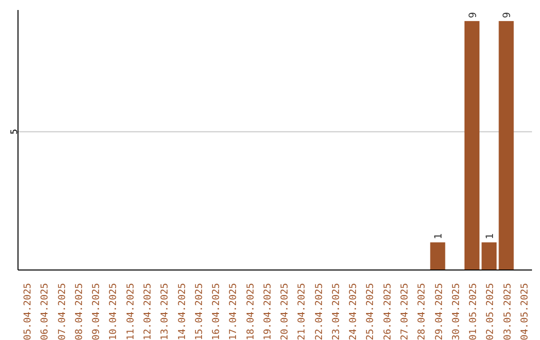 The width and height of the screenshot is (540, 340). Describe the element at coordinates (524, 311) in the screenshot. I see `x-tick-label: 04.05.2025` at that location.